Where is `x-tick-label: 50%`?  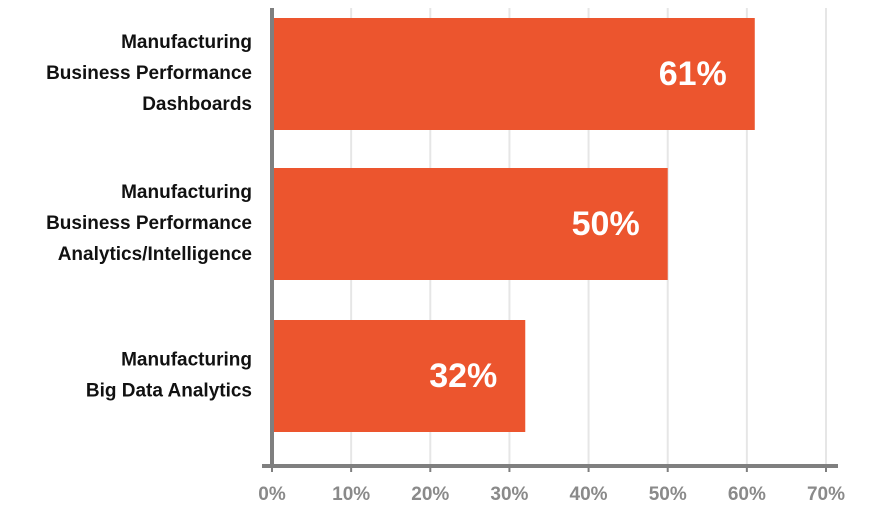
x-tick-label: 50% is located at coordinates (668, 494).